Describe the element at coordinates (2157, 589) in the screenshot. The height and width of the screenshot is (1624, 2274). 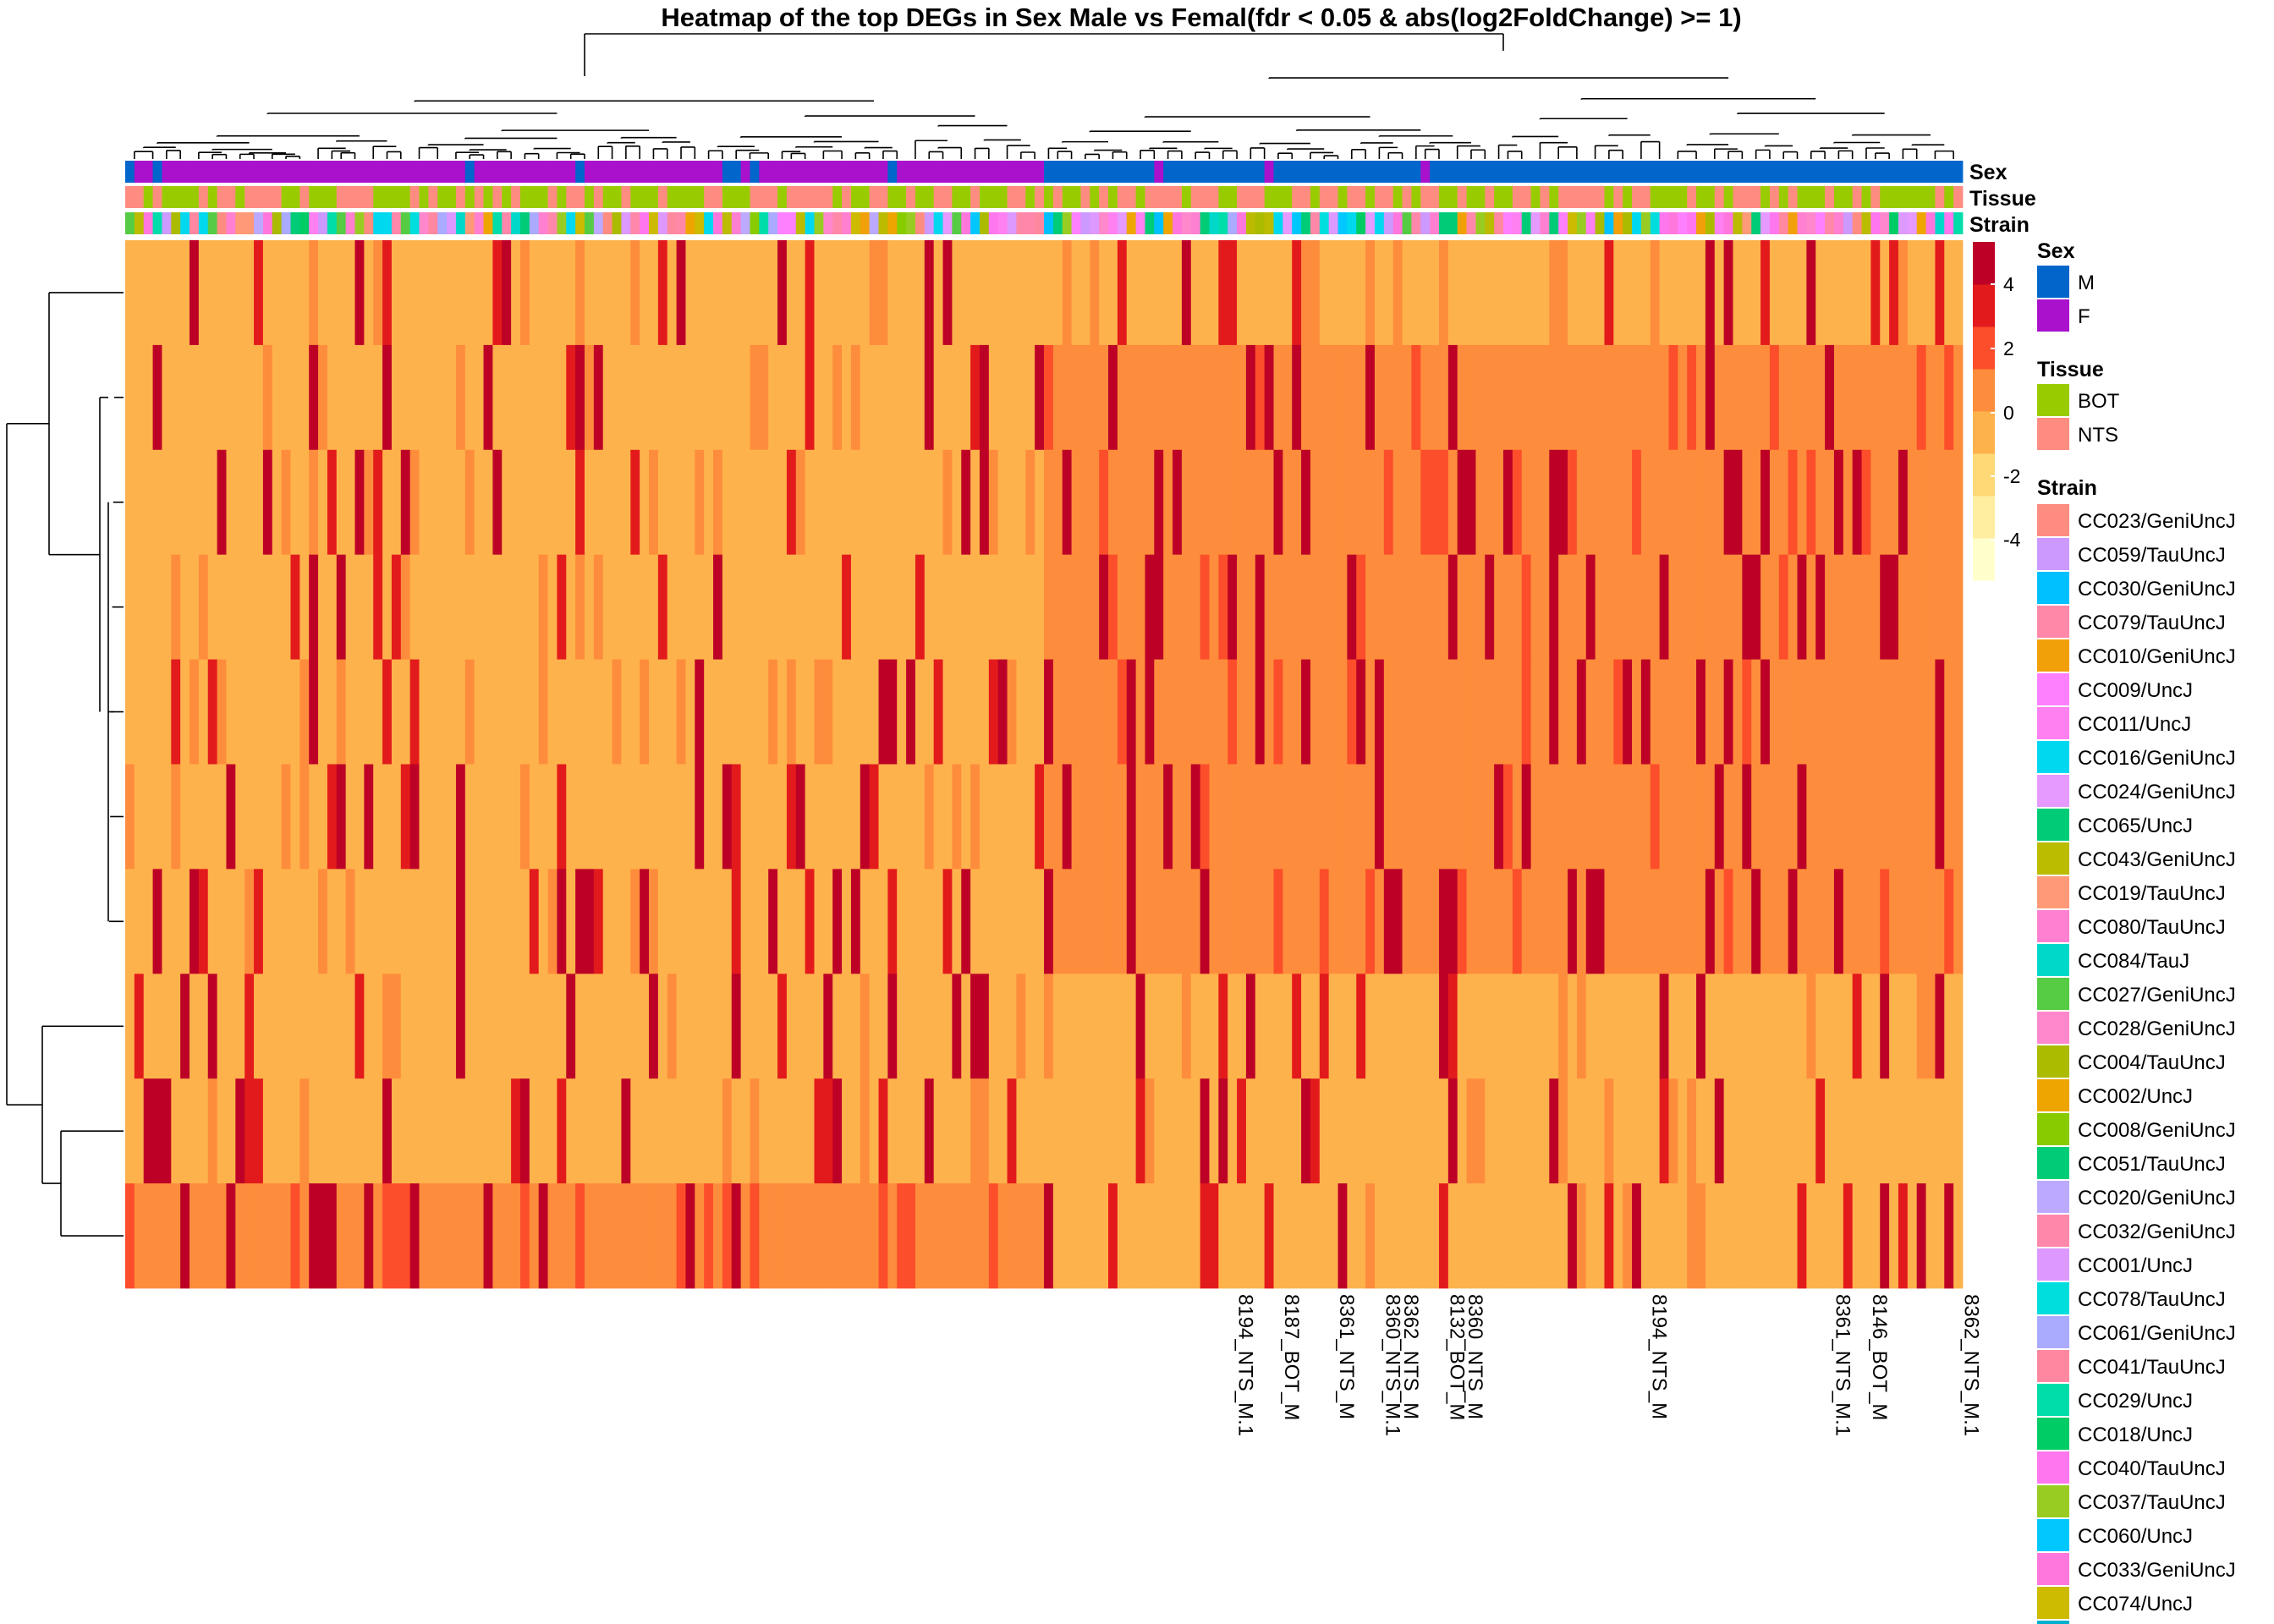
I see `legend-label: CC030/GeniUncJ` at that location.